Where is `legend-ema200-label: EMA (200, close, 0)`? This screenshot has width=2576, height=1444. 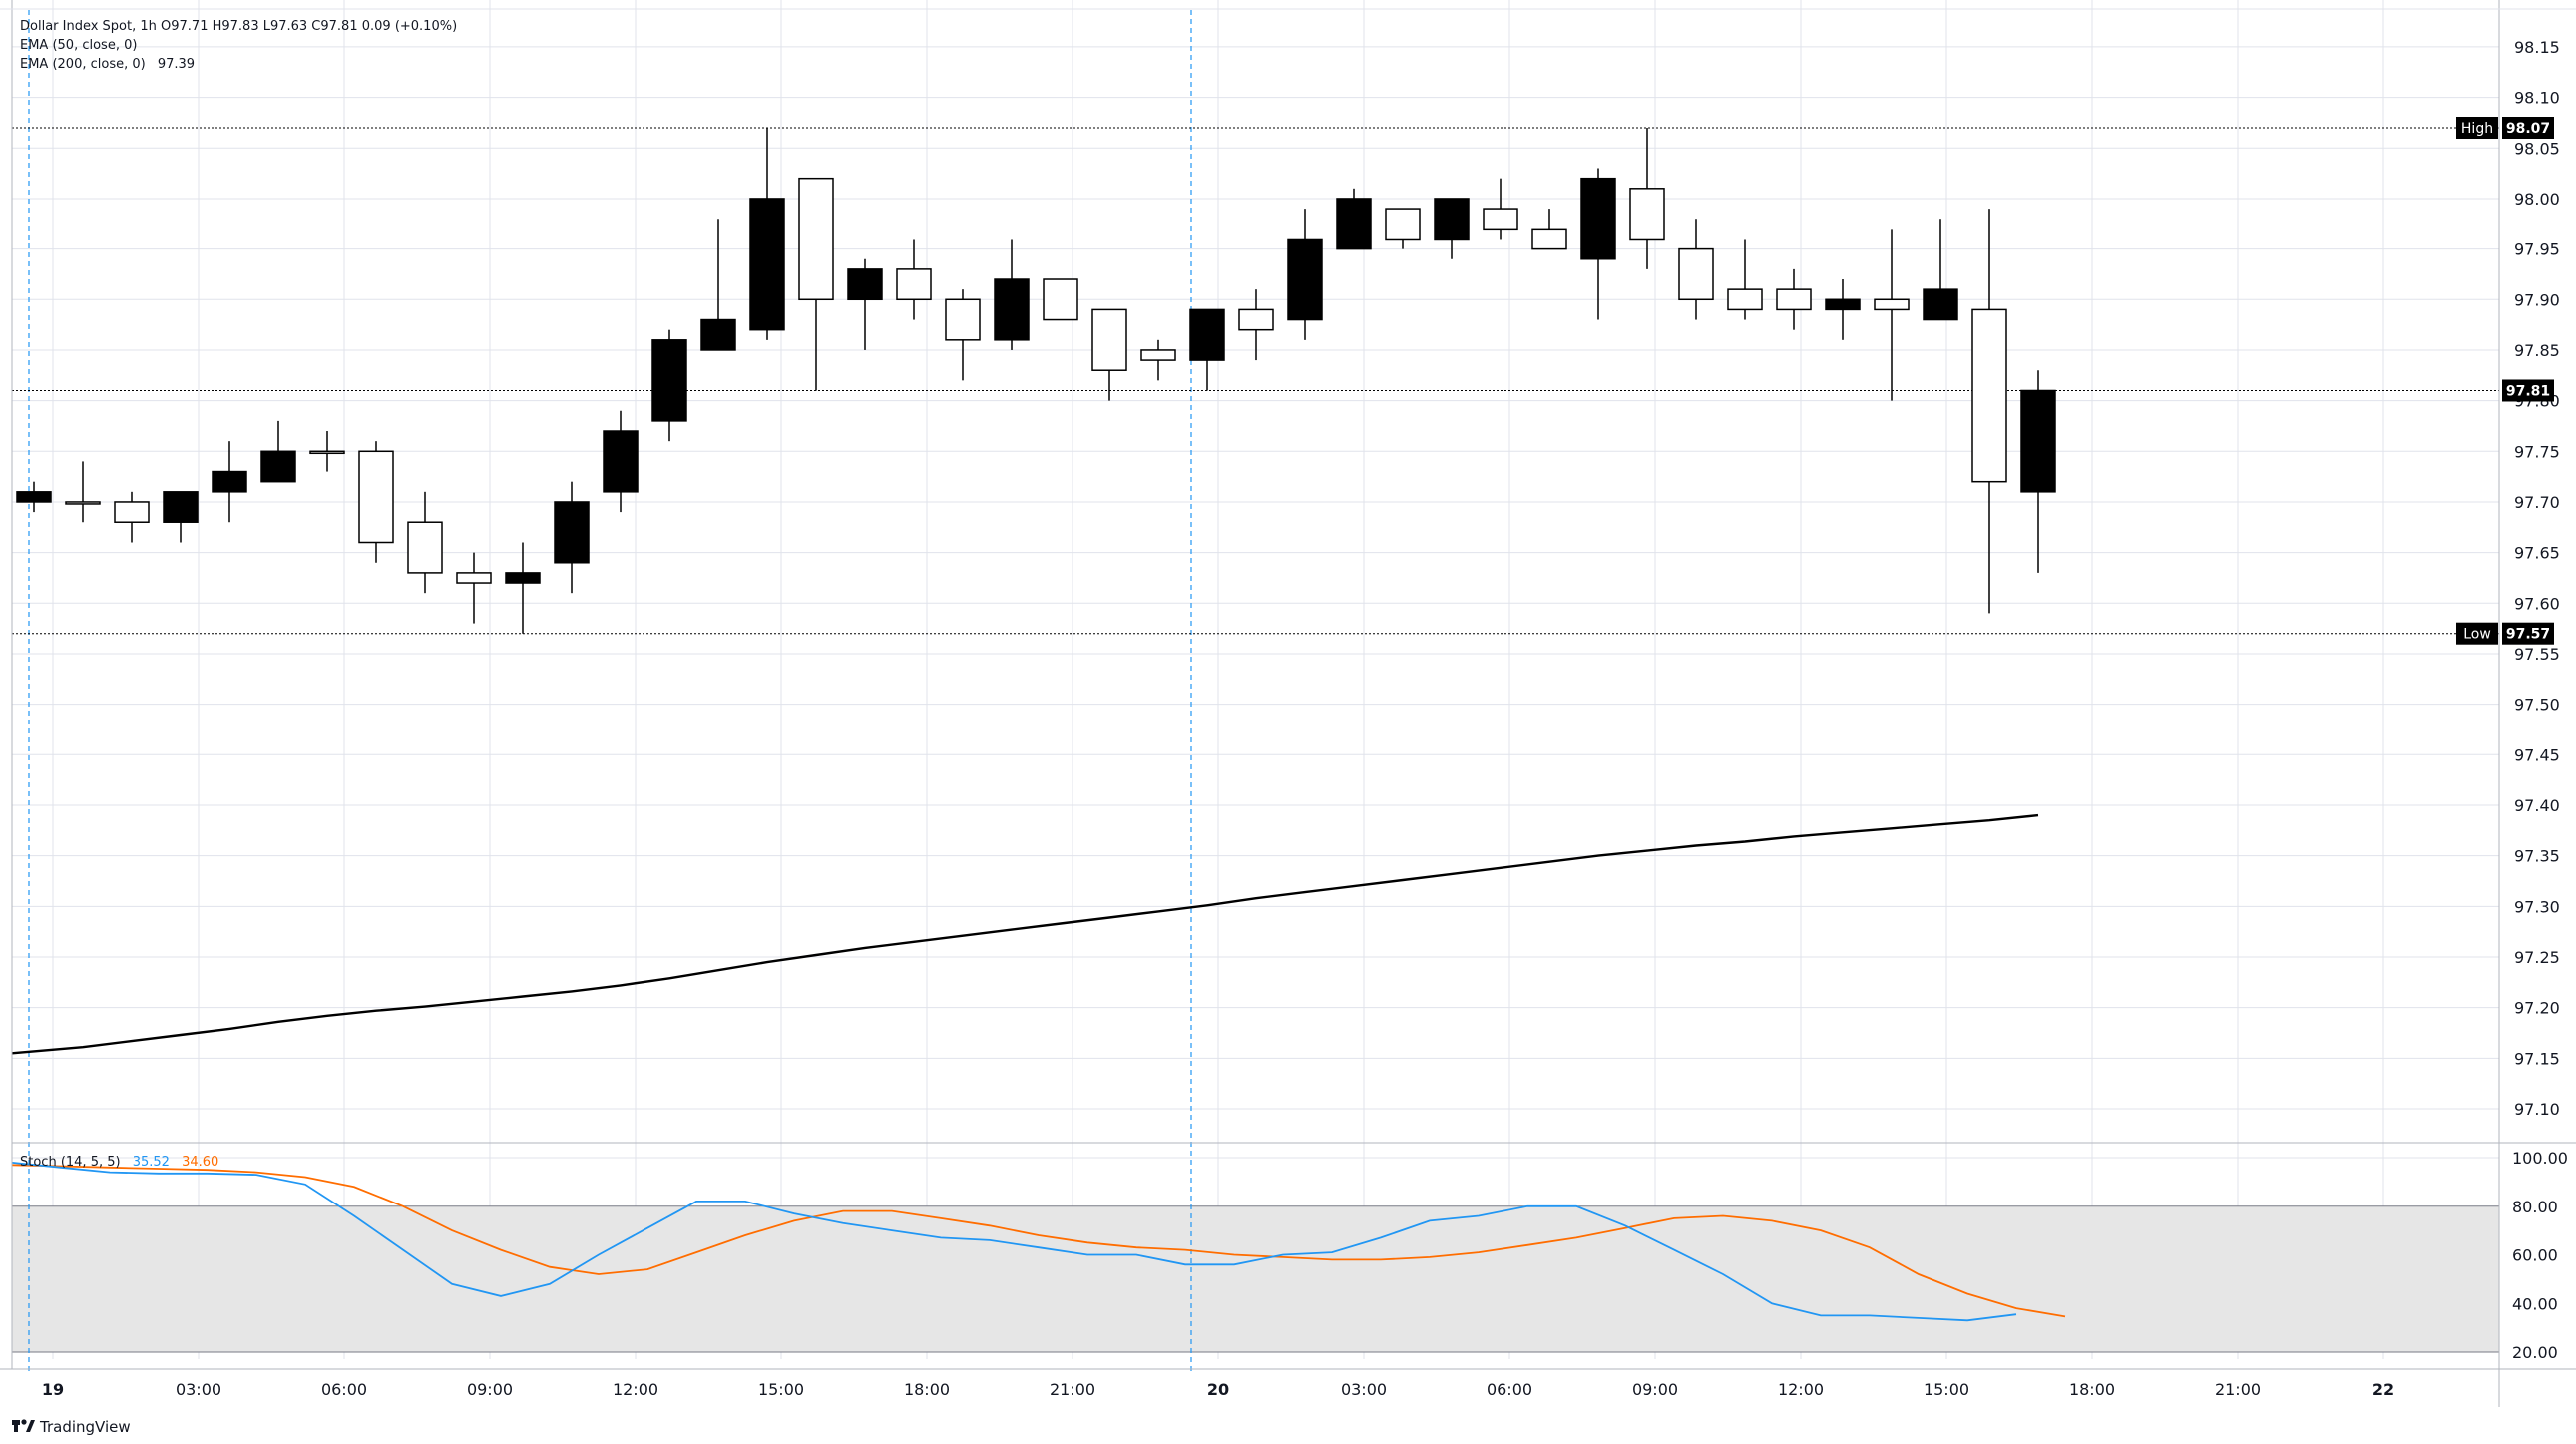
legend-ema200-label: EMA (200, close, 0) is located at coordinates (83, 64).